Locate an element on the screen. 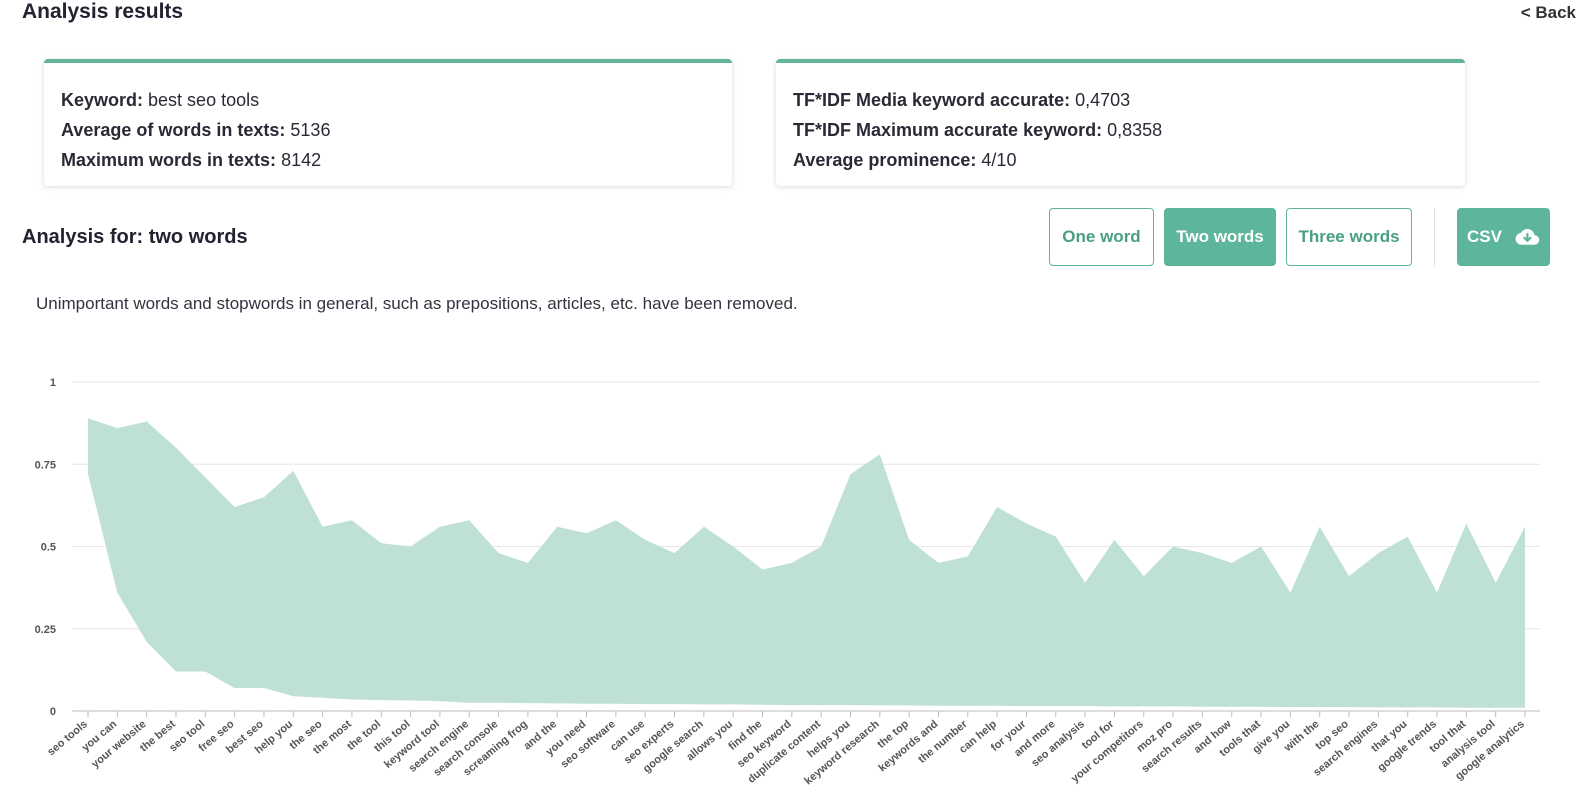 Image resolution: width=1590 pixels, height=807 pixels. y-axis-labels: 0 0.25 0.5 0.75 1 is located at coordinates (45, 547).